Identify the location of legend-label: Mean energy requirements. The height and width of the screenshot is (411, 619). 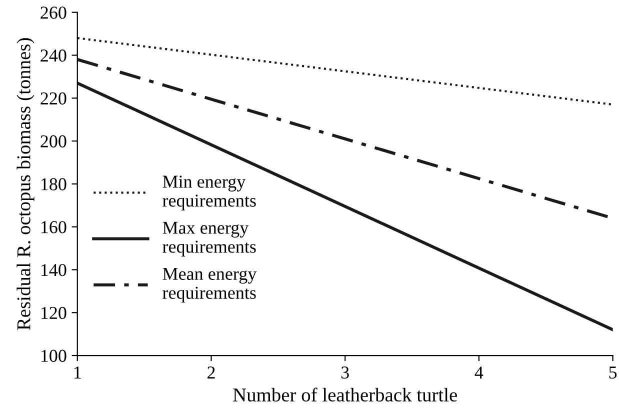
(209, 285).